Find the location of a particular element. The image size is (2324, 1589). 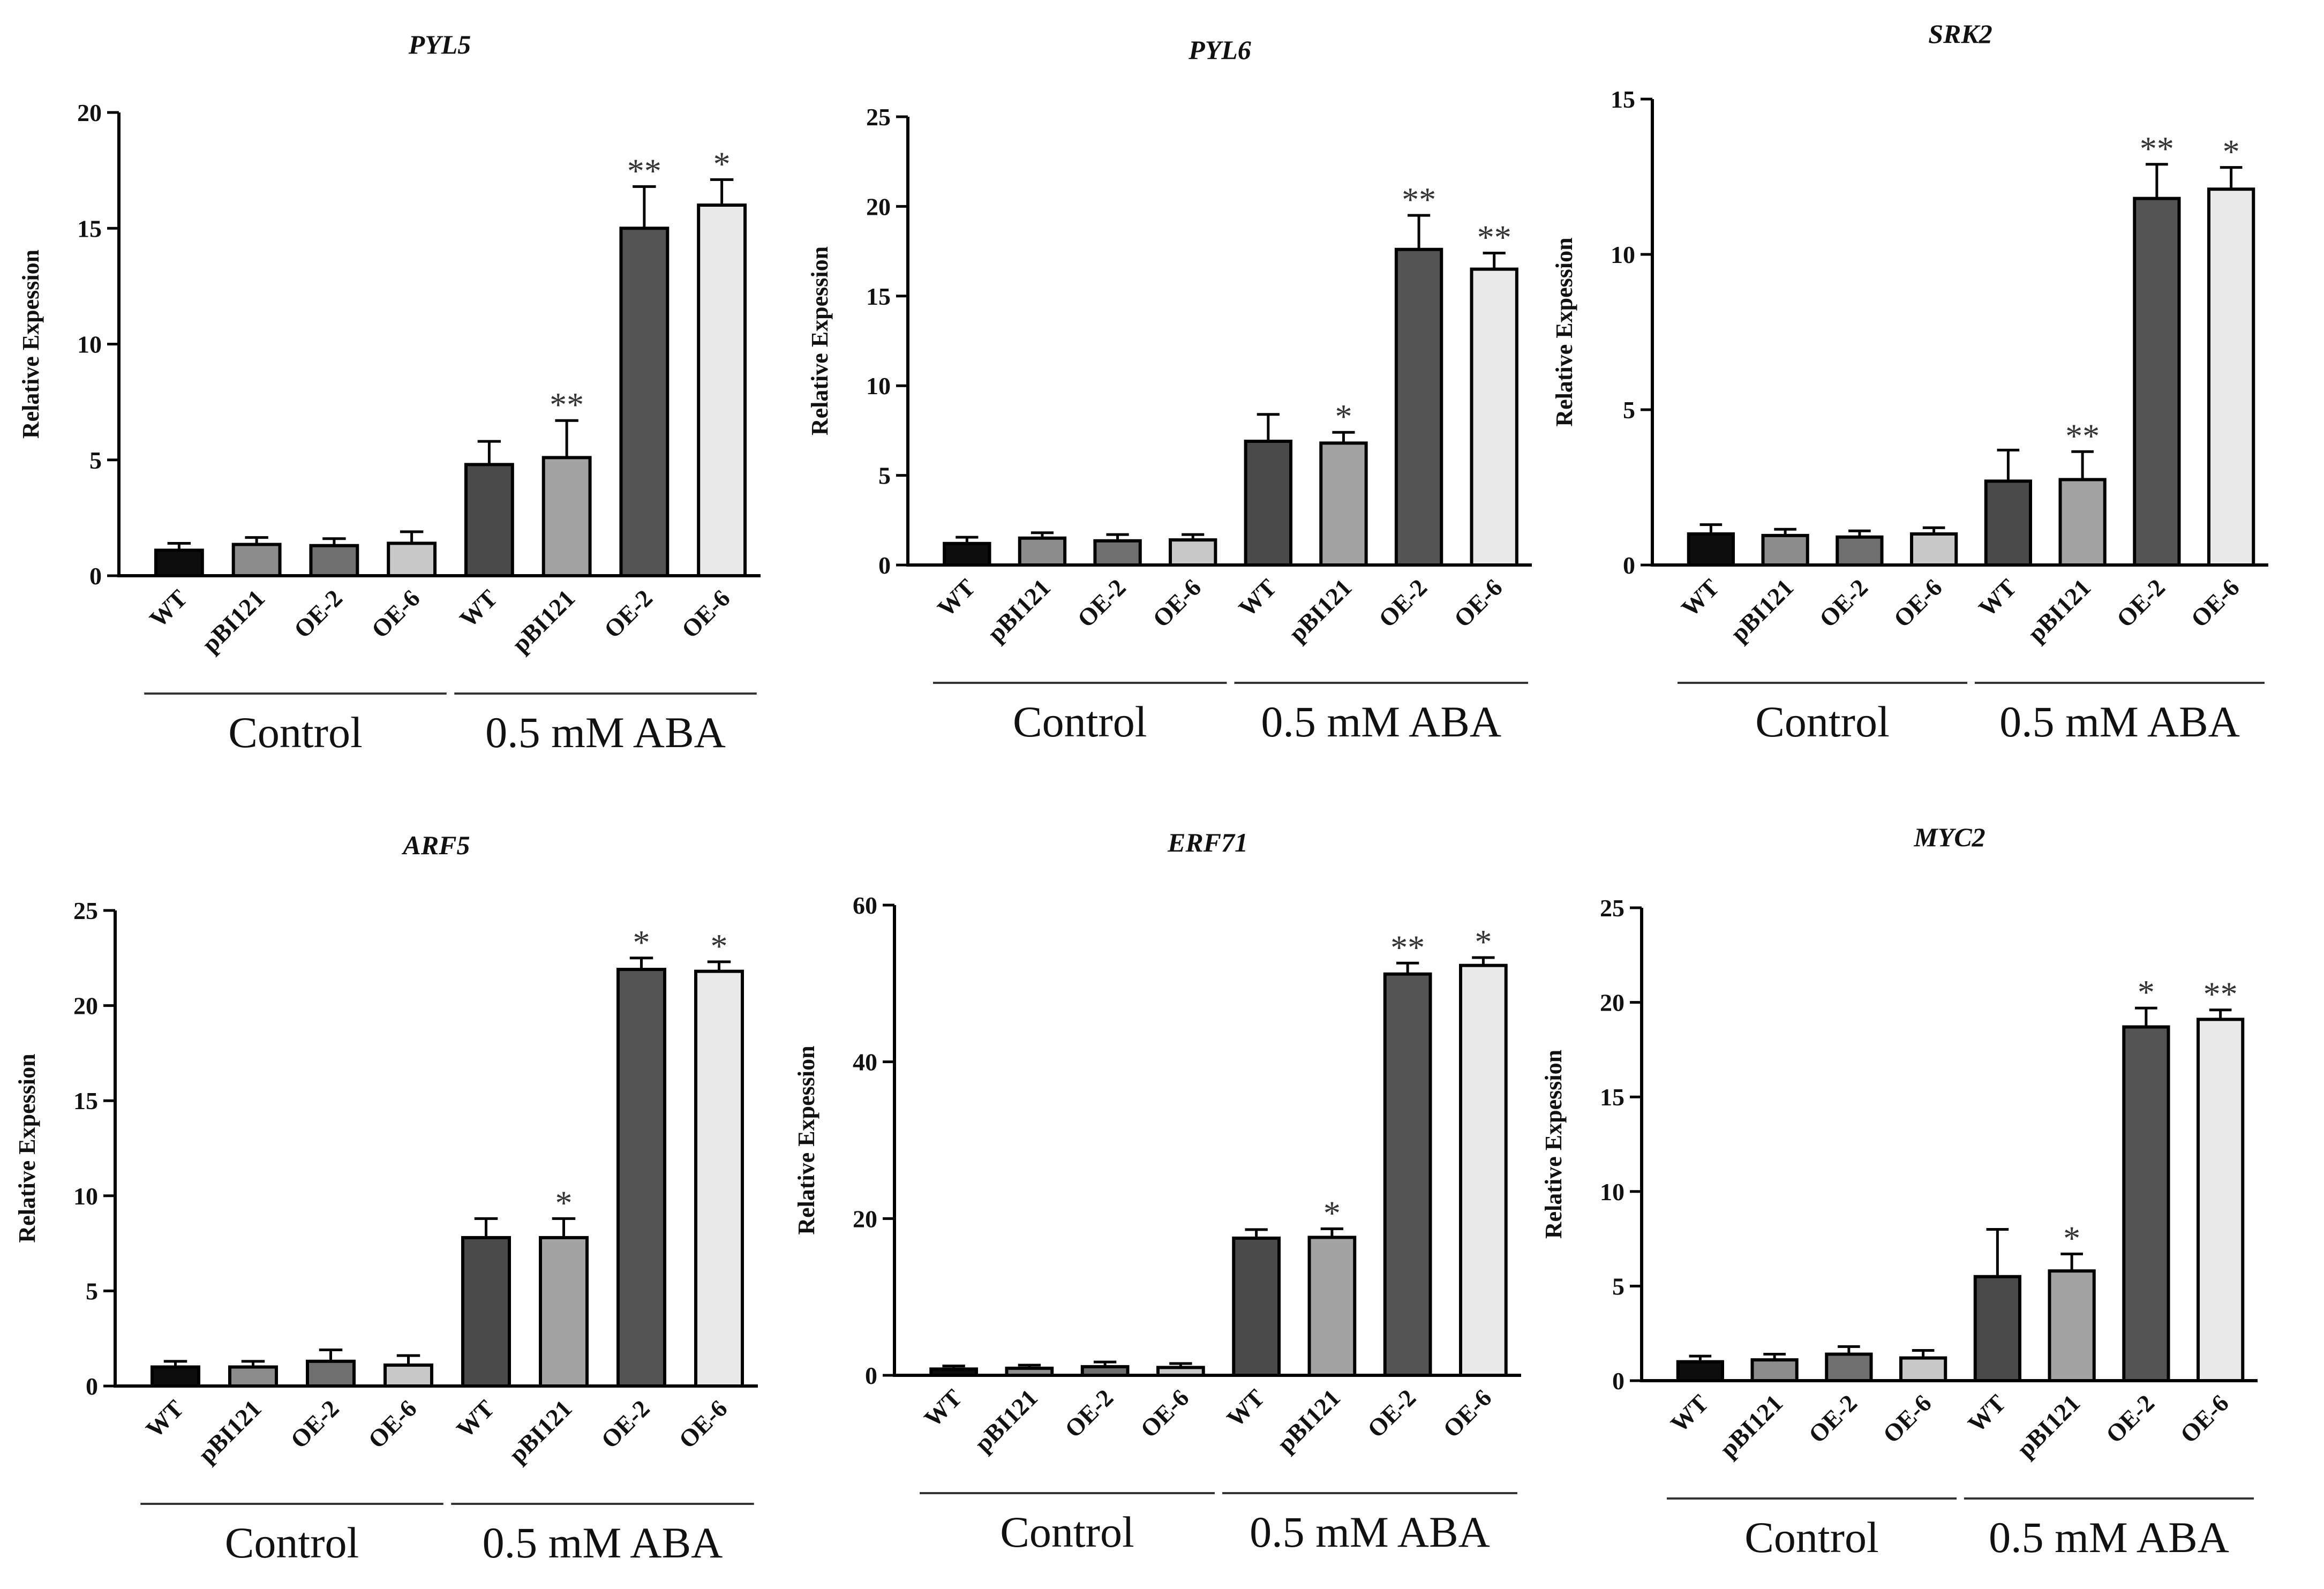

chart-title: SRK2 is located at coordinates (1960, 34).